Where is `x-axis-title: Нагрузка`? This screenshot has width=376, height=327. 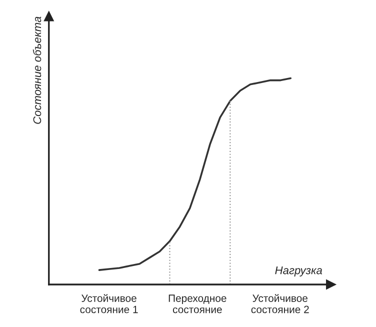
x-axis-title: Нагрузка is located at coordinates (298, 271).